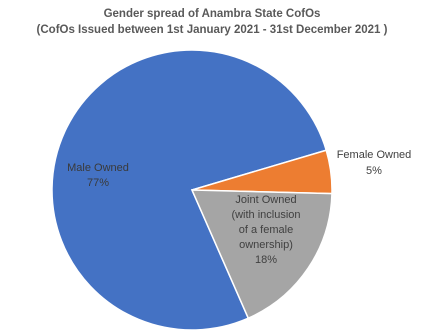  What do you see at coordinates (266, 230) in the screenshot?
I see `slice-label-joint-owned-line-3: of a female` at bounding box center [266, 230].